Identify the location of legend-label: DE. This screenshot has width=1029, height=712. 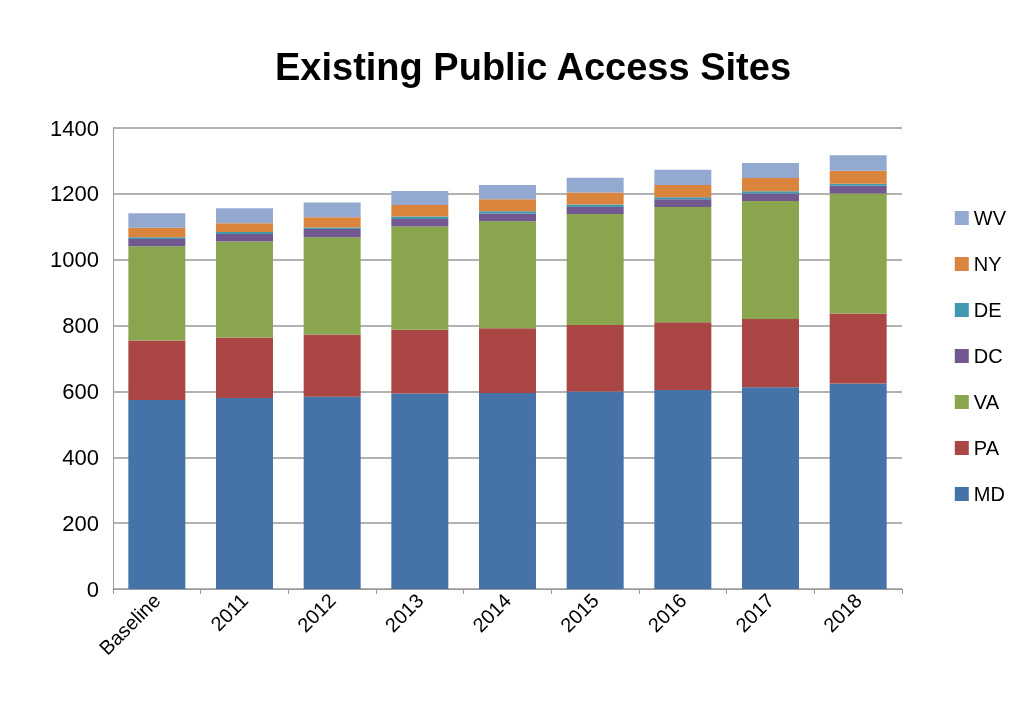
(987, 310).